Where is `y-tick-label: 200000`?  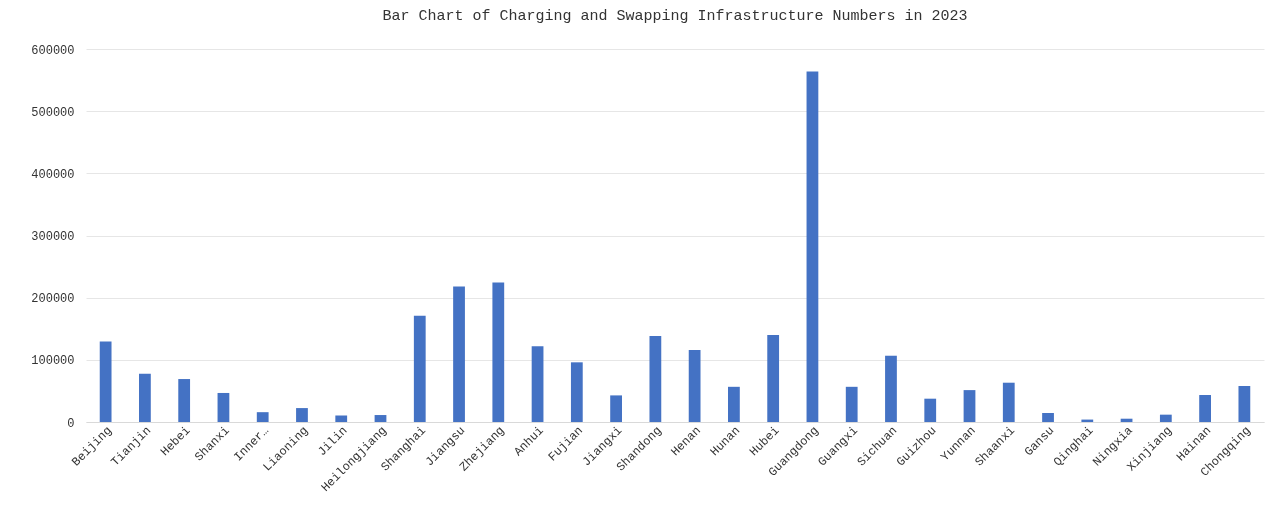 y-tick-label: 200000 is located at coordinates (53, 299).